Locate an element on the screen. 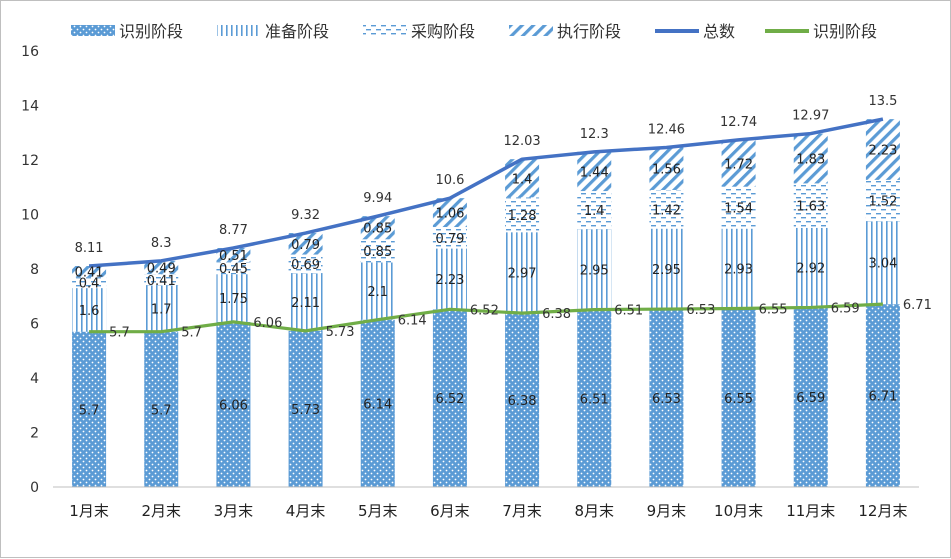 The height and width of the screenshot is (559, 951). line-data-label: 6.55 is located at coordinates (773, 310).